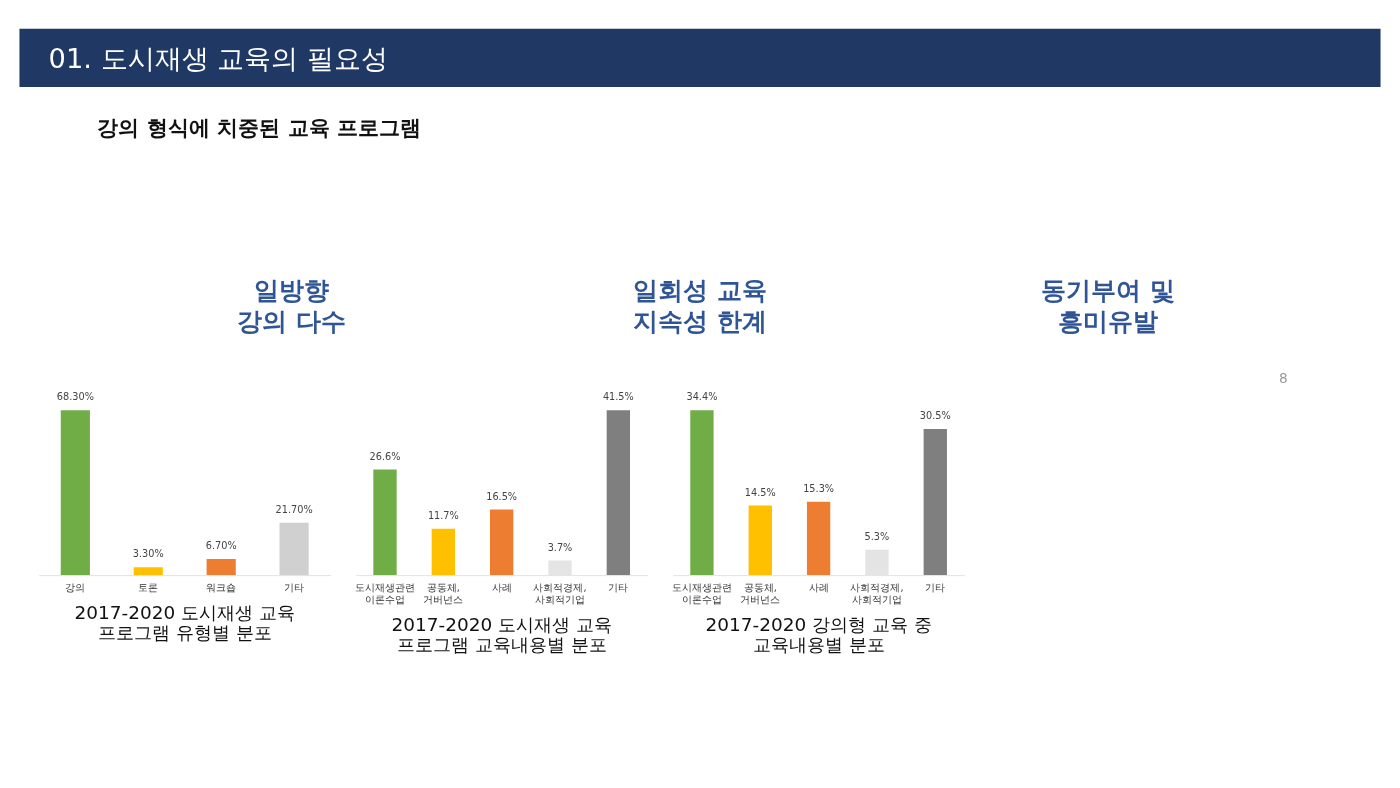 Image resolution: width=1400 pixels, height=788 pixels. What do you see at coordinates (184, 622) in the screenshot?
I see `text: 2017-2020 도시재생 교육 프로그램 유형별 분포` at bounding box center [184, 622].